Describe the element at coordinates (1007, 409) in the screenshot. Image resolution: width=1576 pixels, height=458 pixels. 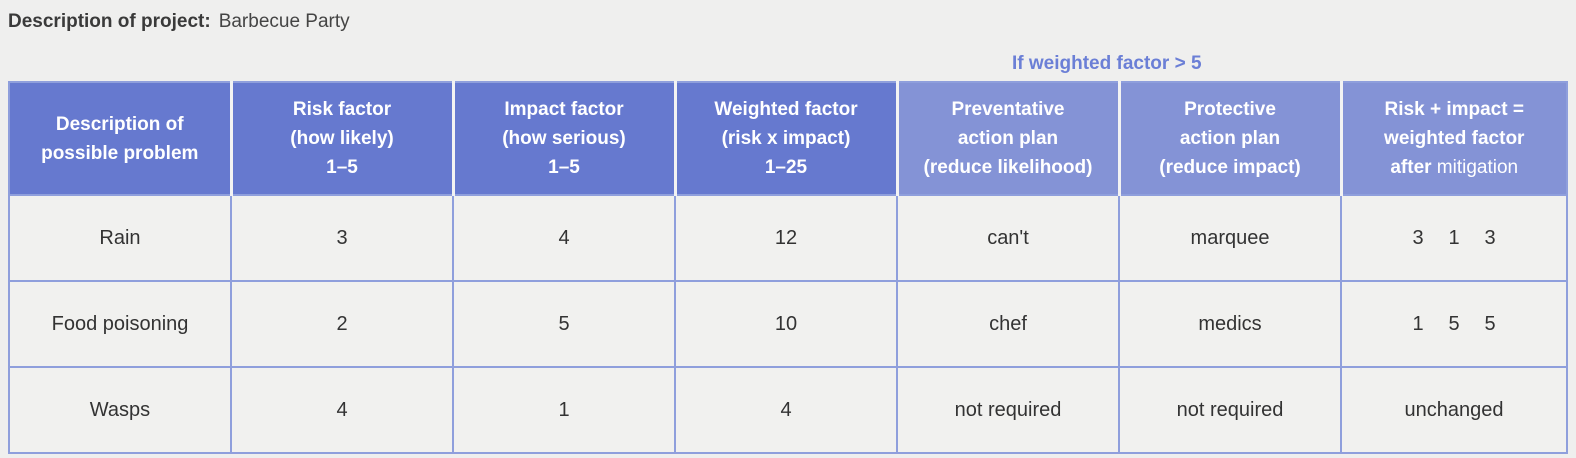
I see `preventative-cell: not required` at that location.